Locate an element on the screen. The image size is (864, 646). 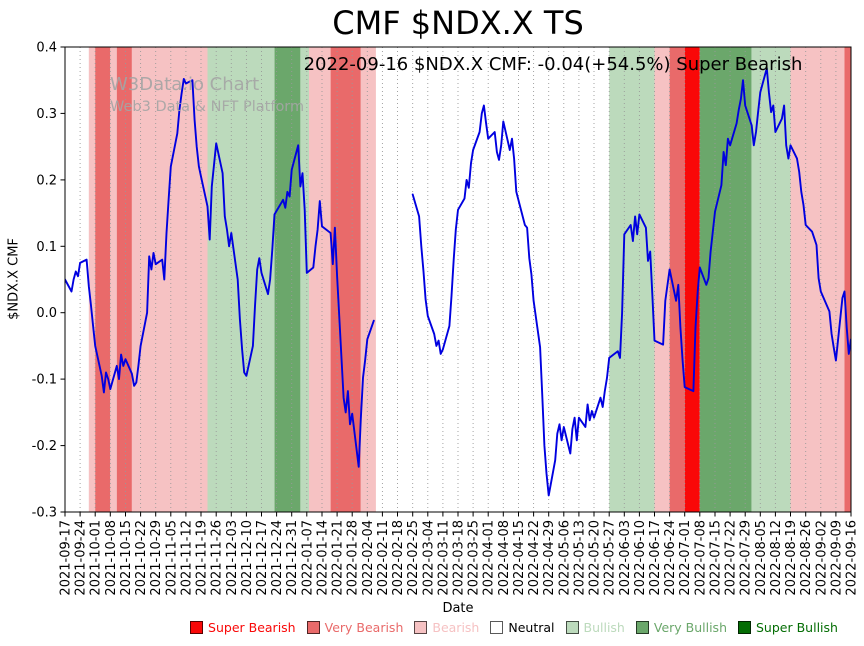
x-tick-label: 2021-09-17 is located at coordinates (66, 558).